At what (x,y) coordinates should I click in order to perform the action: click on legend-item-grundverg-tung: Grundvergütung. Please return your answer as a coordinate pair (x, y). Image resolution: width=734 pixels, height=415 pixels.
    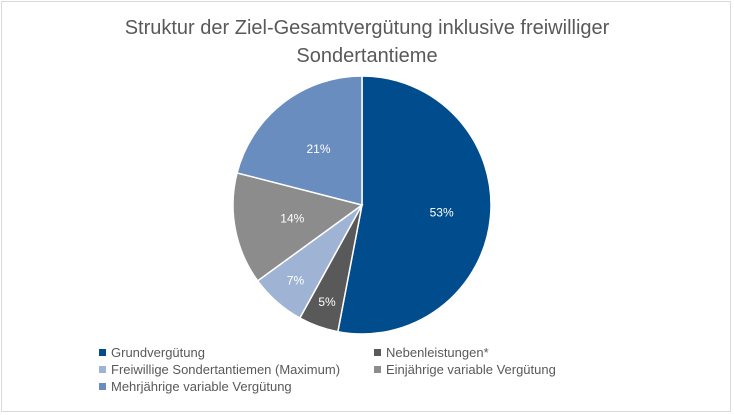
    Looking at the image, I should click on (152, 352).